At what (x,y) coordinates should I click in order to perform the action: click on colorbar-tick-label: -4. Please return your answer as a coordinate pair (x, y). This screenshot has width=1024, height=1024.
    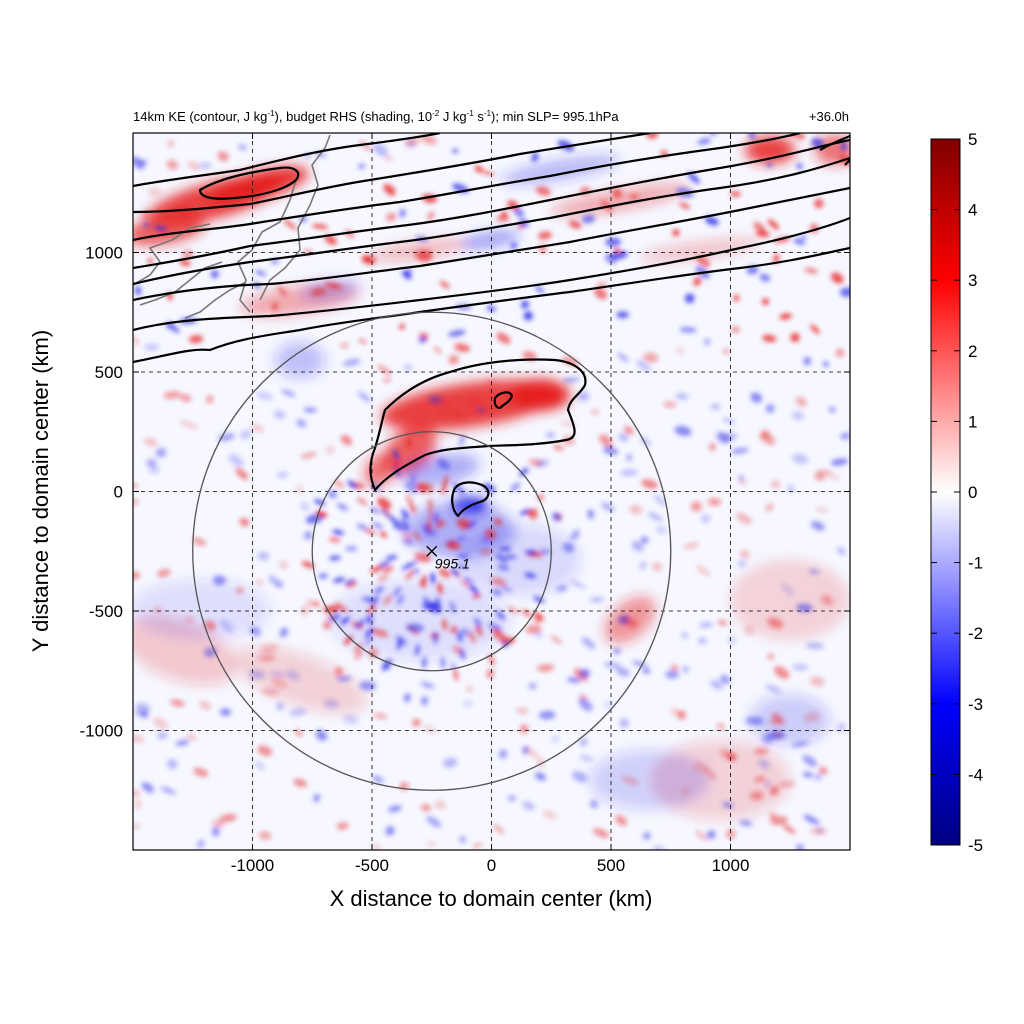
    Looking at the image, I should click on (975, 774).